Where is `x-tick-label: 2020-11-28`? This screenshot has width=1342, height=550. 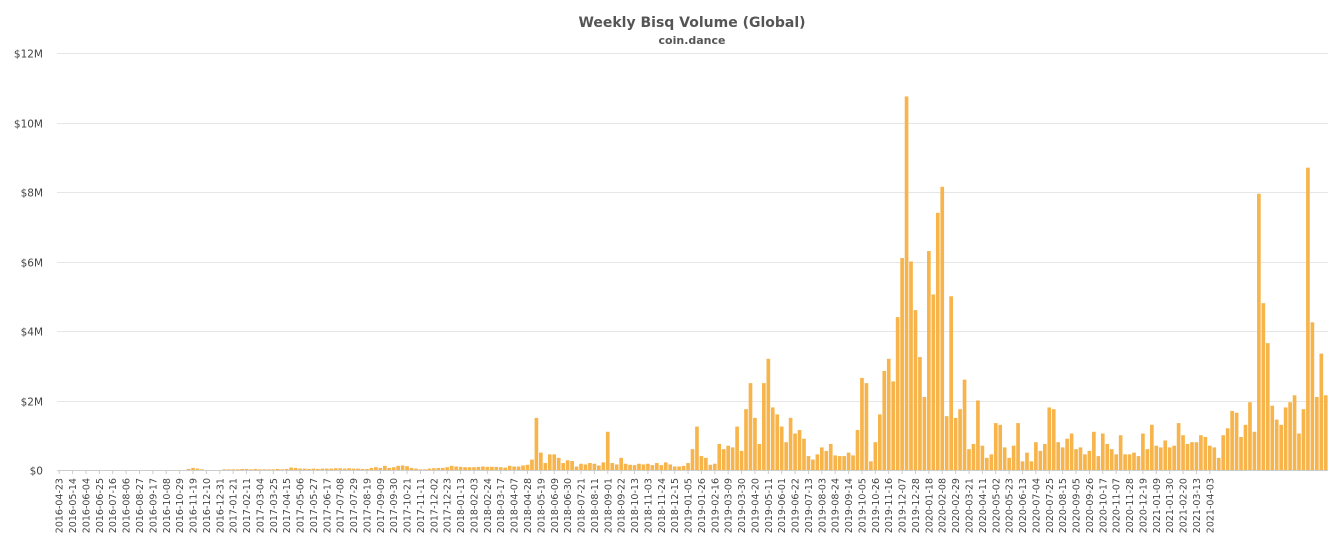 x-tick-label: 2020-11-28 is located at coordinates (1130, 505).